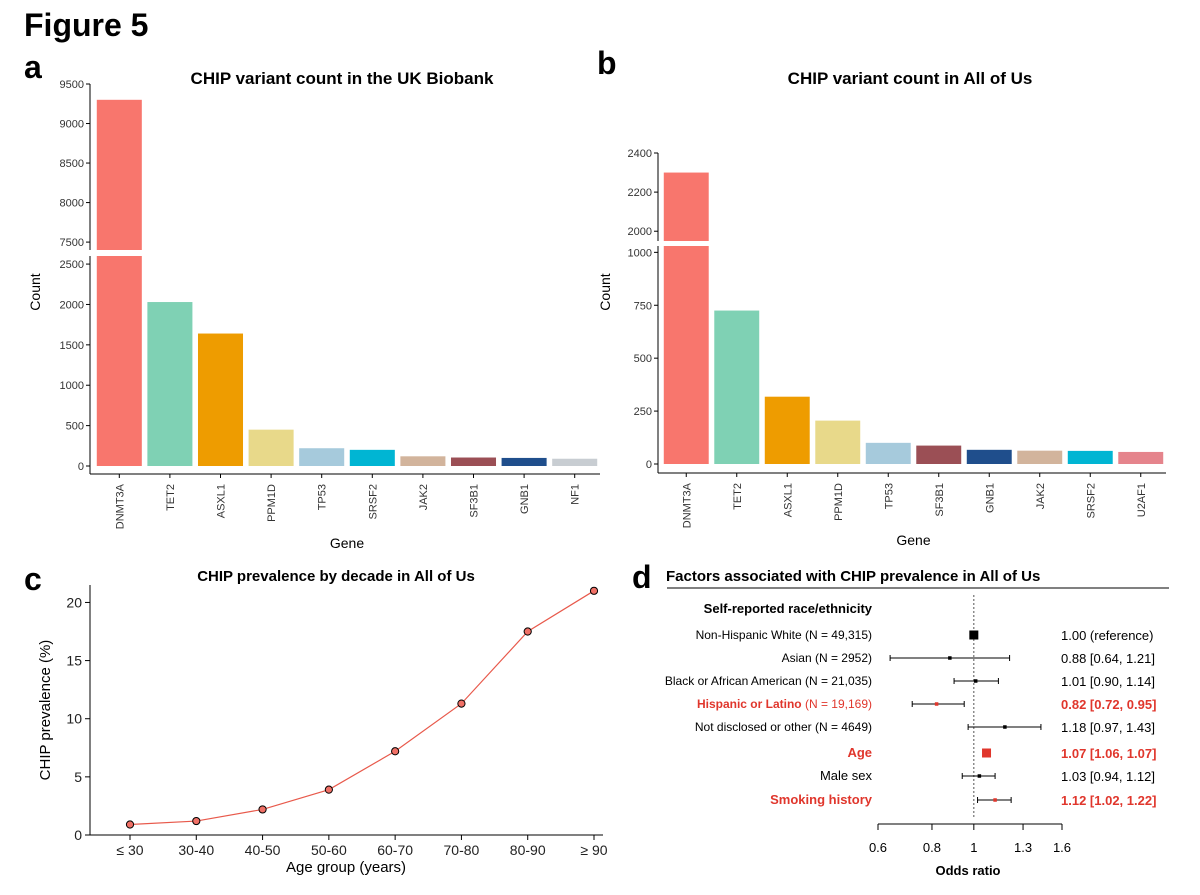 This screenshot has height=895, width=1200. Describe the element at coordinates (462, 850) in the screenshot. I see `x-tick-label: 70-80` at that location.